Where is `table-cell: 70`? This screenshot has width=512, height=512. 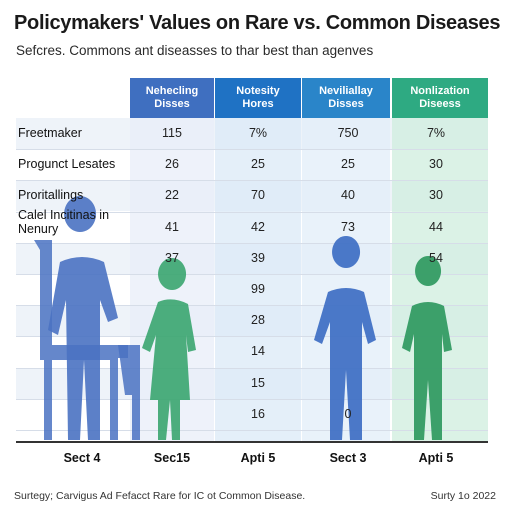 table-cell: 70 is located at coordinates (258, 195).